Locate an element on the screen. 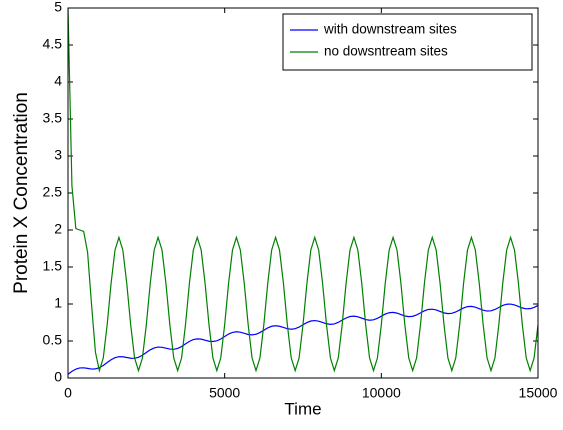  y-axis-label: Protein X Concentration is located at coordinates (21, 193).